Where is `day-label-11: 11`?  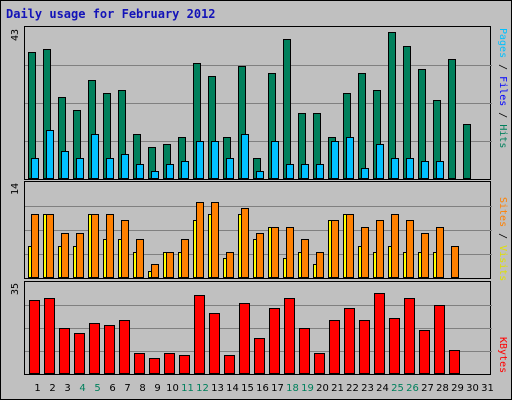
day-label-11: 11 is located at coordinates (187, 388).